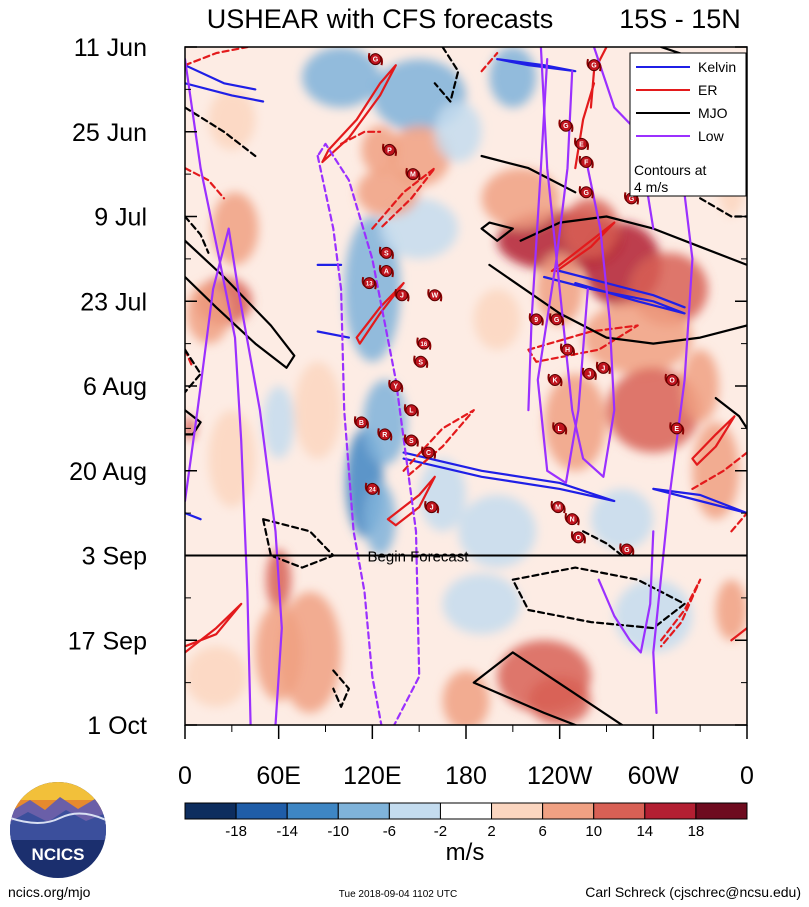 The height and width of the screenshot is (907, 809). I want to click on colorbar-tick-label: 10, so click(593, 831).